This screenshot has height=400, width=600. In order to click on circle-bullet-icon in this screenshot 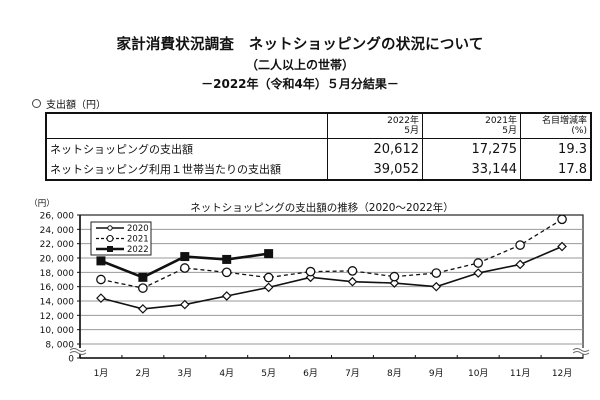, I will do `click(36, 103)`.